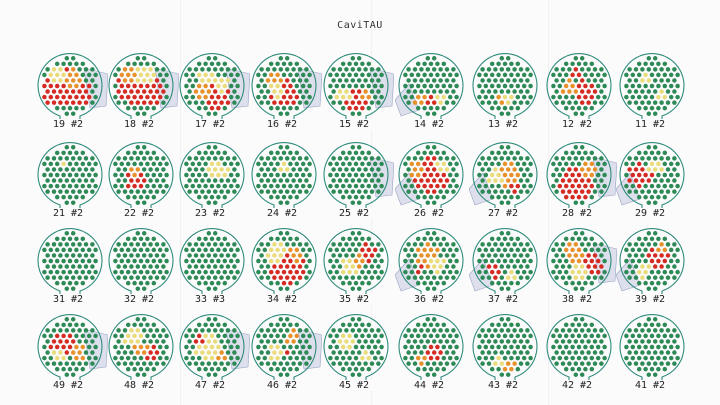 This screenshot has width=720, height=405. What do you see at coordinates (282, 299) in the screenshot?
I see `cavity-label: 34 #2` at bounding box center [282, 299].